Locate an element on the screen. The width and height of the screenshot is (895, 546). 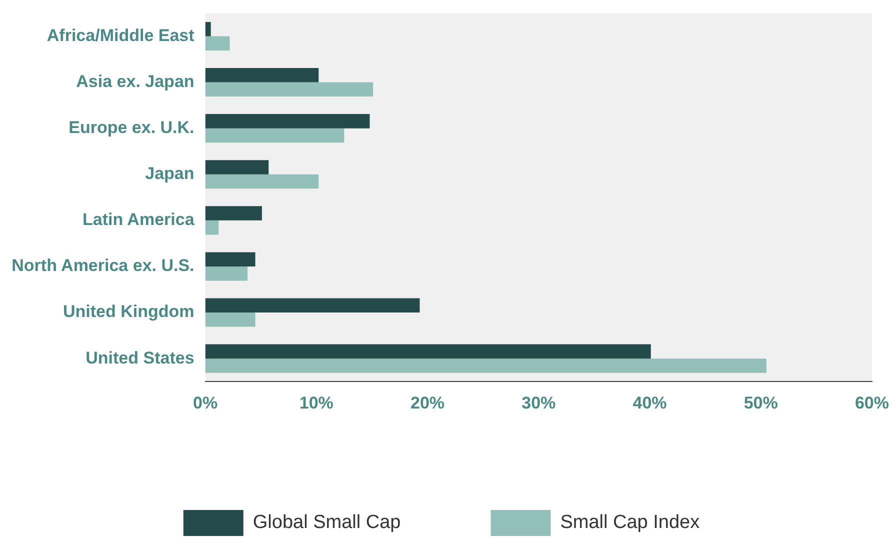
y-tick-label: Europe ex. U.K. is located at coordinates (131, 128).